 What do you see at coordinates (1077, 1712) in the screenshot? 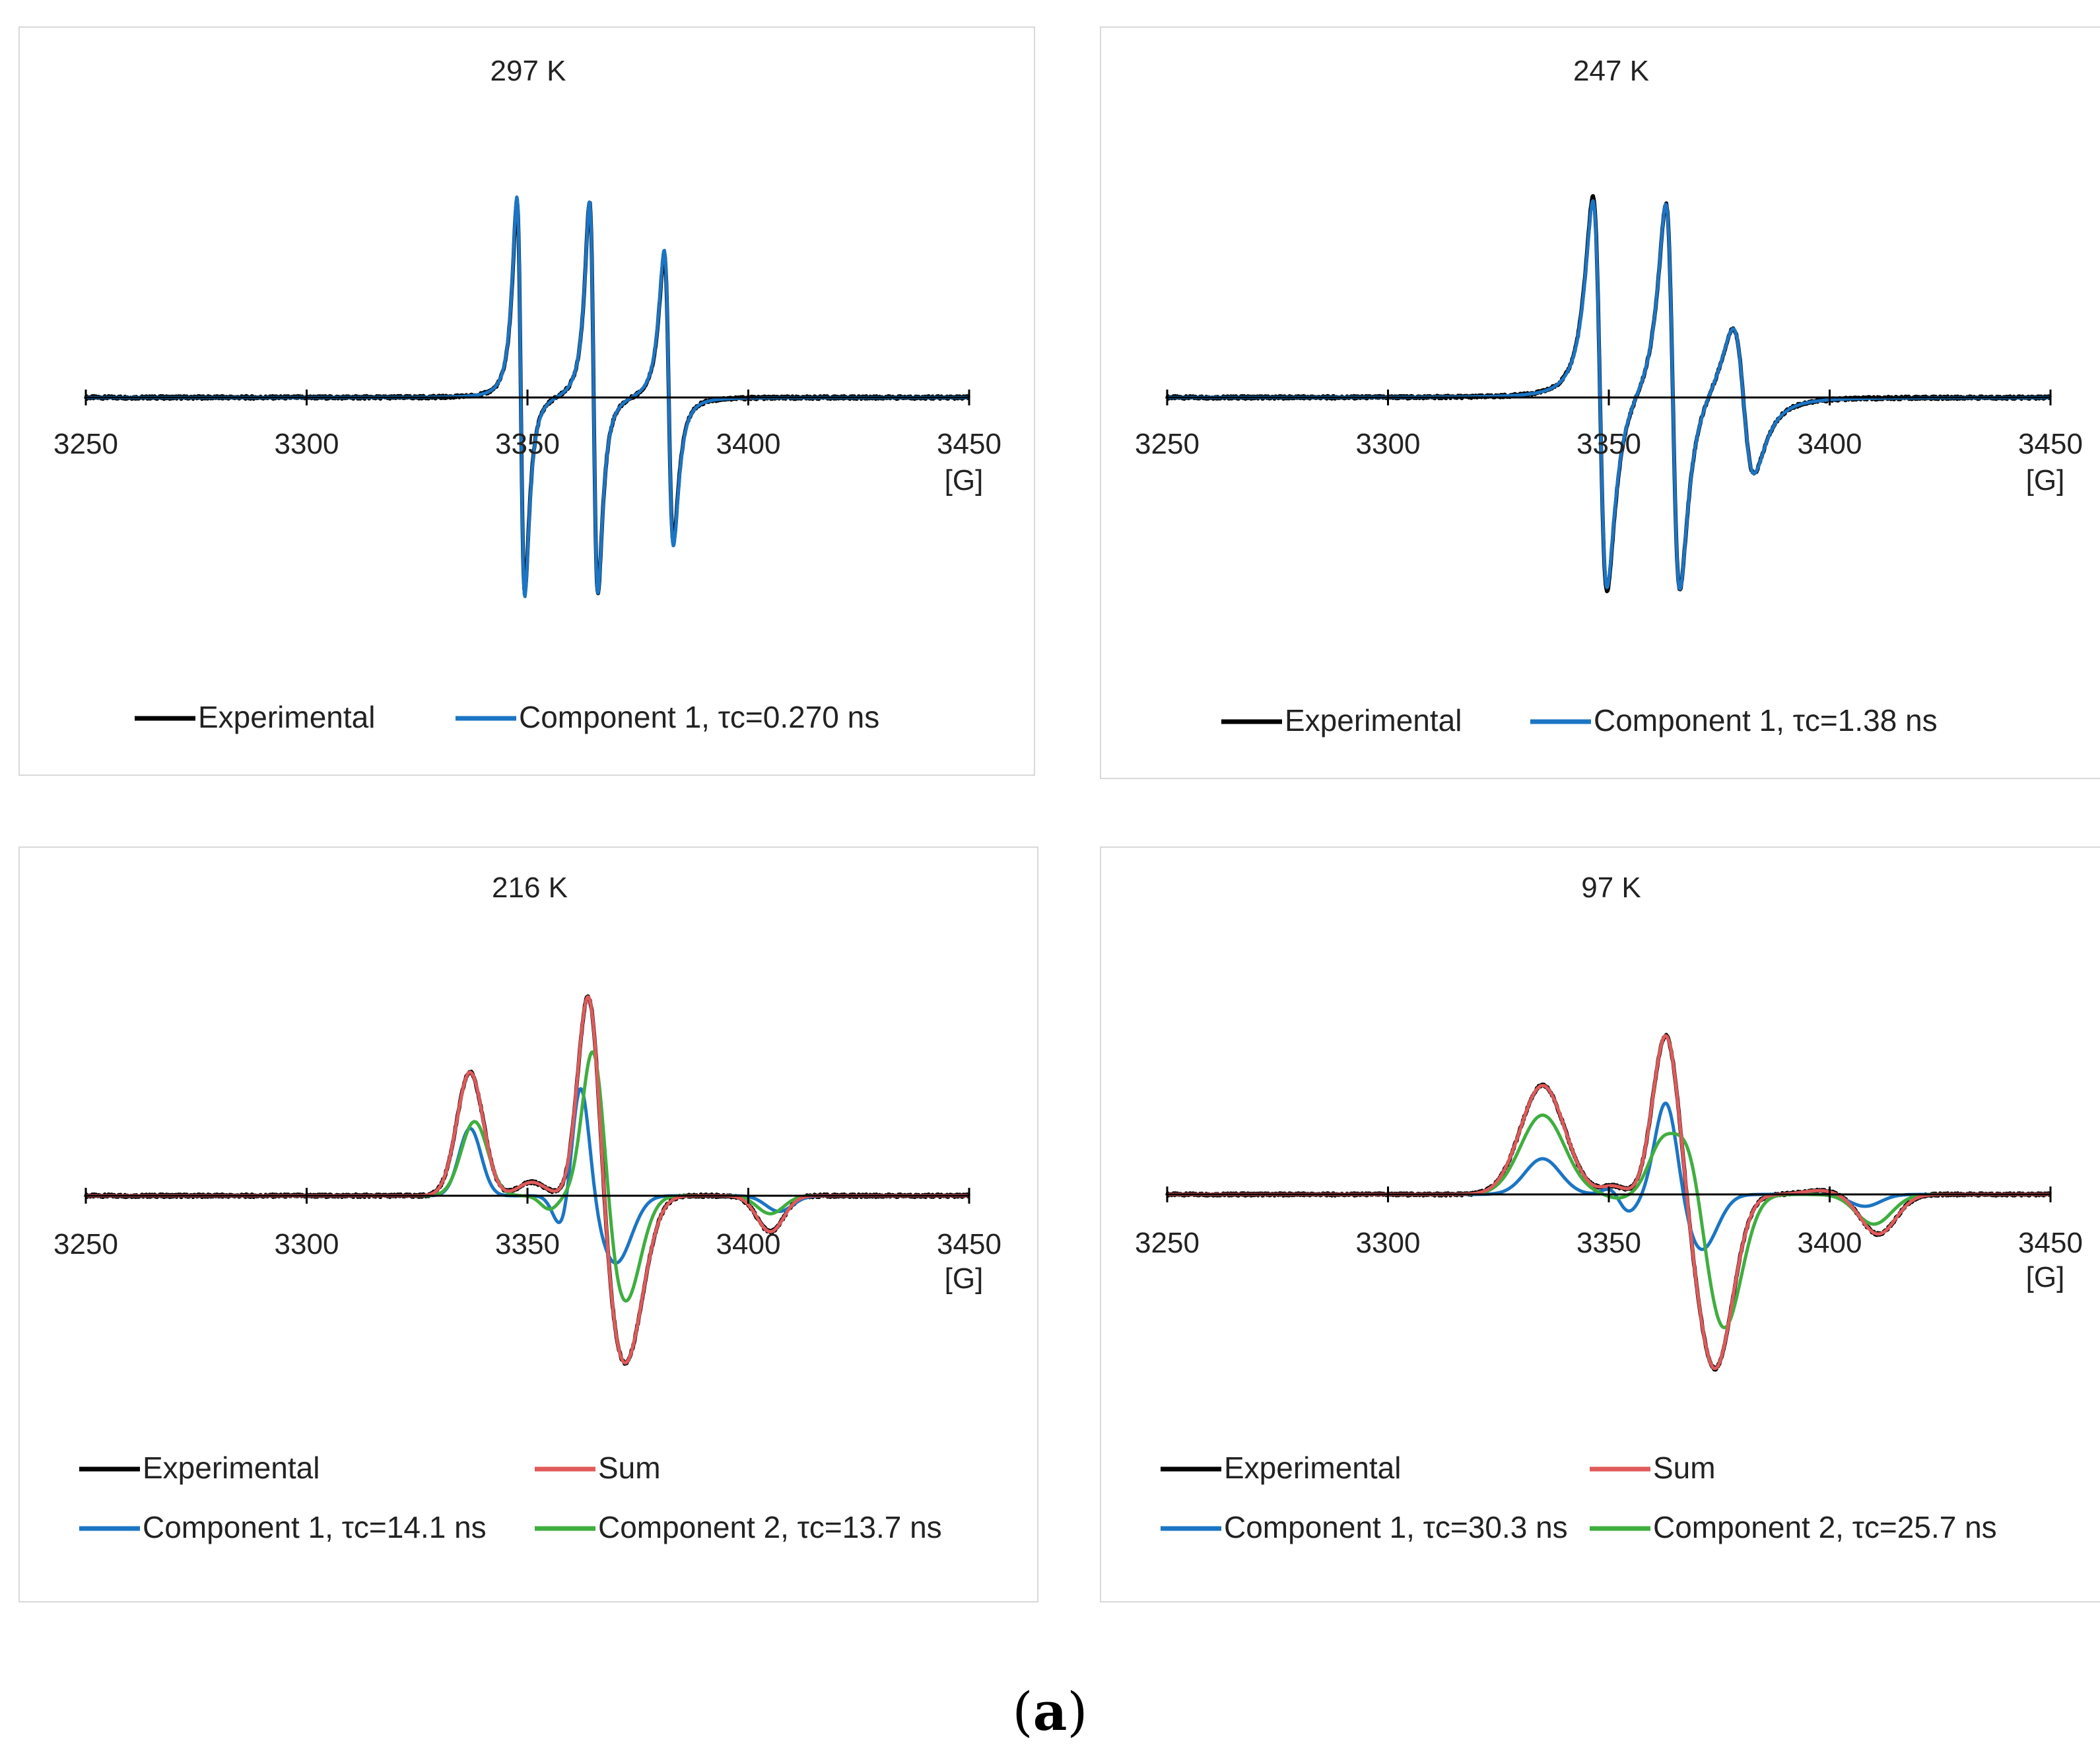
I see `caption-close: )` at bounding box center [1077, 1712].